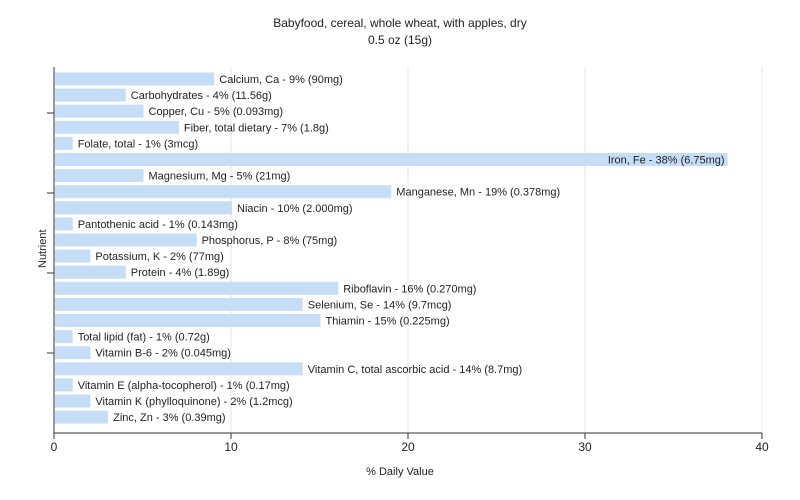  I want to click on x-tick-label: 20, so click(408, 447).